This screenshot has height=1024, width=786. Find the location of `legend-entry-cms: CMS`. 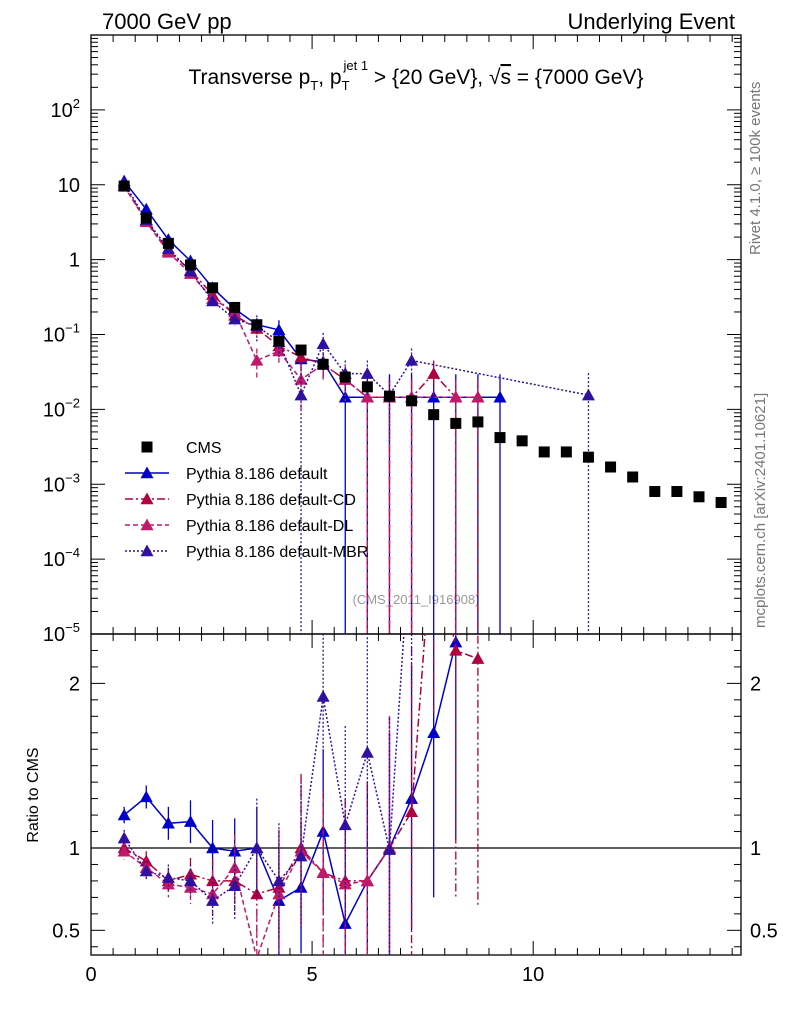

legend-entry-cms: CMS is located at coordinates (181, 448).